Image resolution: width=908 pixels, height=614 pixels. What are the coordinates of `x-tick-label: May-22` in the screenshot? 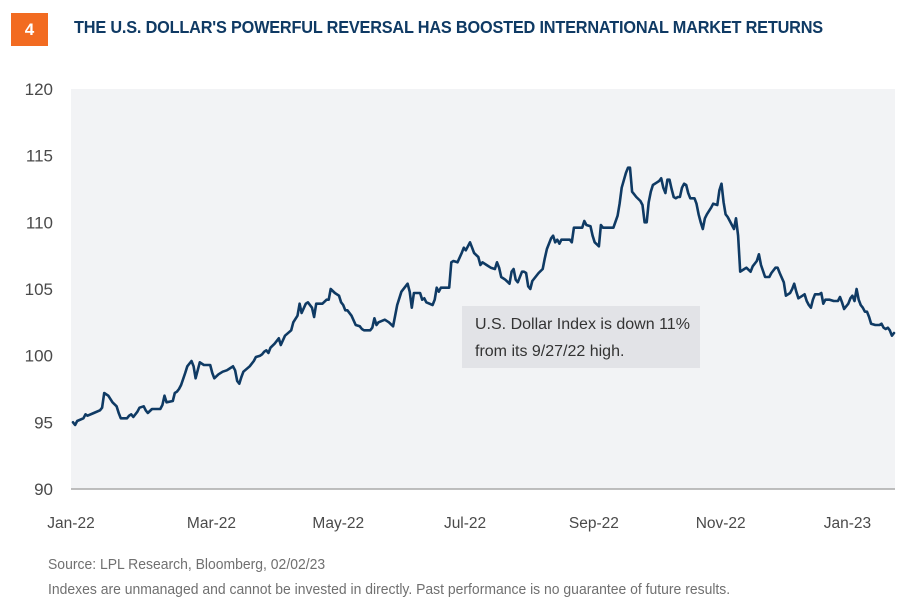 It's located at (338, 523).